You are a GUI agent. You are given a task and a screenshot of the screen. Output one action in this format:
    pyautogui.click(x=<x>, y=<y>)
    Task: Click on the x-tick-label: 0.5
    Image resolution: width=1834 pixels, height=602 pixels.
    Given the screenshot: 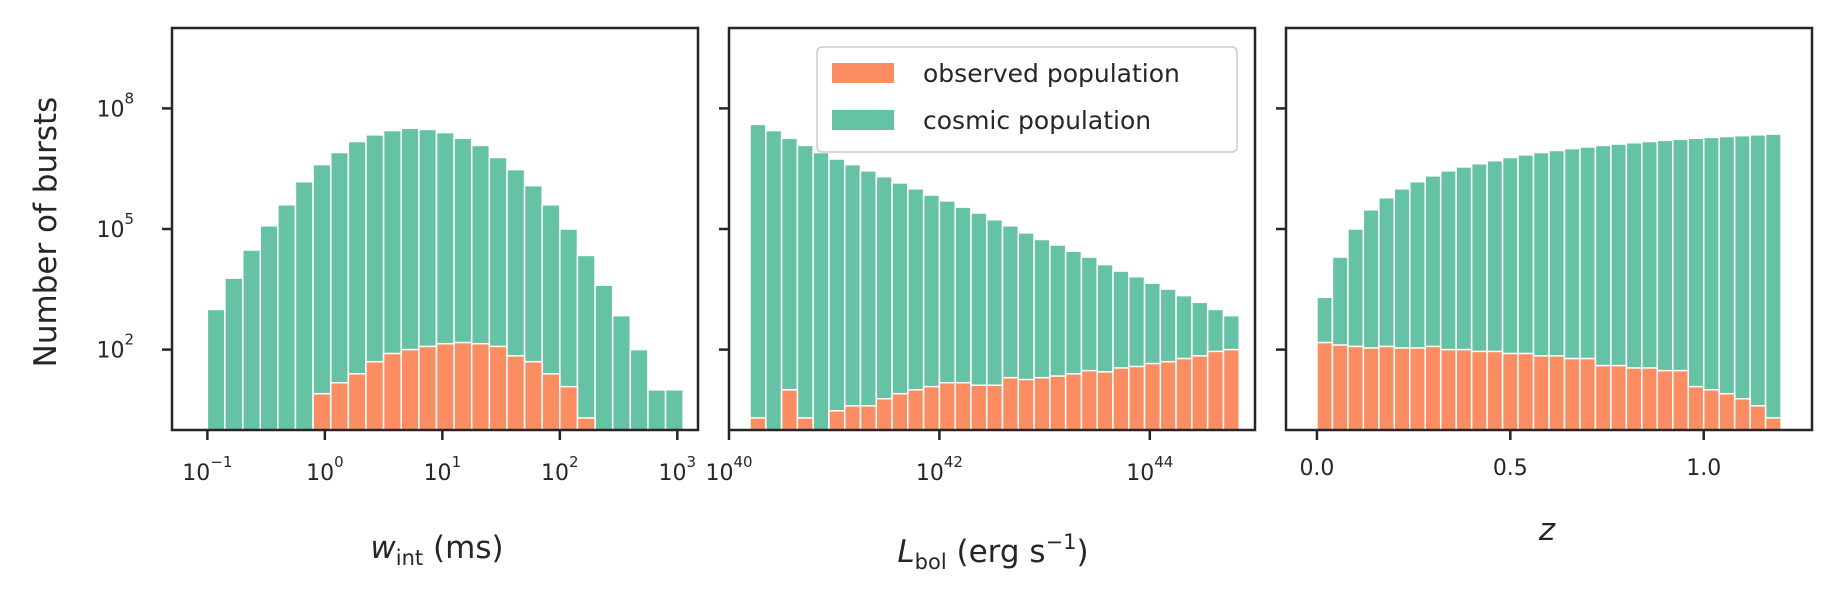 What is the action you would take?
    pyautogui.click(x=1510, y=468)
    